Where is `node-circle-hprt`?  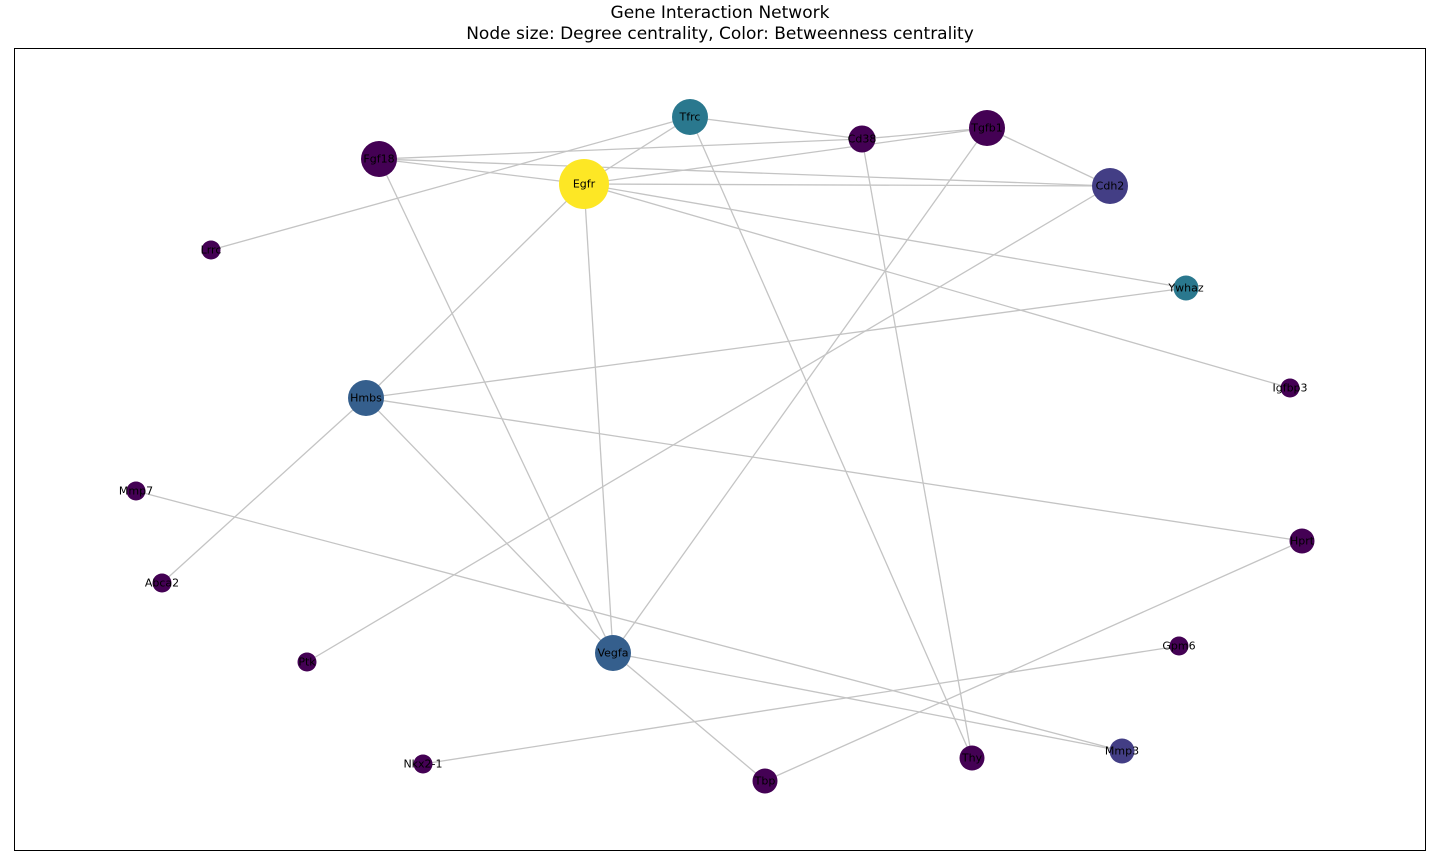
node-circle-hprt is located at coordinates (1302, 541).